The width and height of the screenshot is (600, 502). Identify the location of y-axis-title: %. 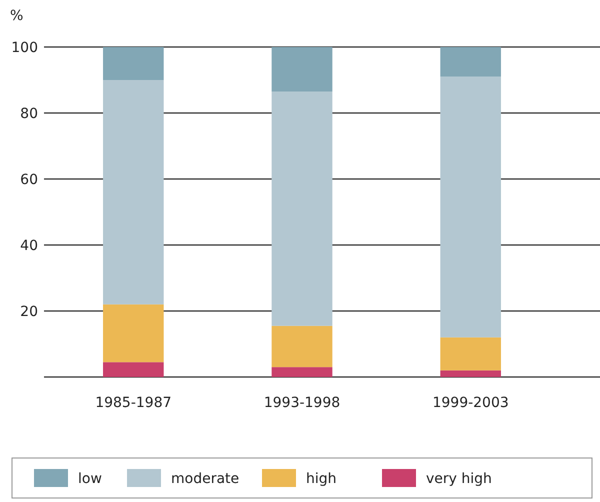
(17, 16).